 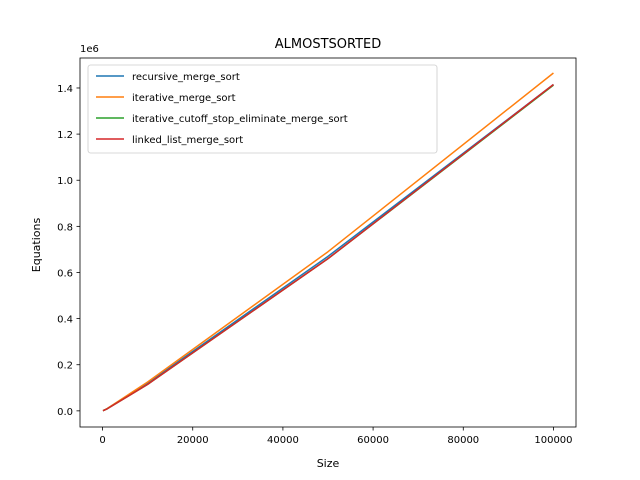 What do you see at coordinates (65, 135) in the screenshot?
I see `y-tick-label: 1.2` at bounding box center [65, 135].